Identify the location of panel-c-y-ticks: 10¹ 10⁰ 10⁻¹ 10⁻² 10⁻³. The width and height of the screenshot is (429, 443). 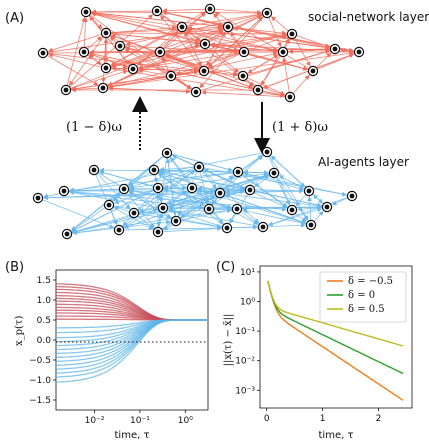
(247, 332).